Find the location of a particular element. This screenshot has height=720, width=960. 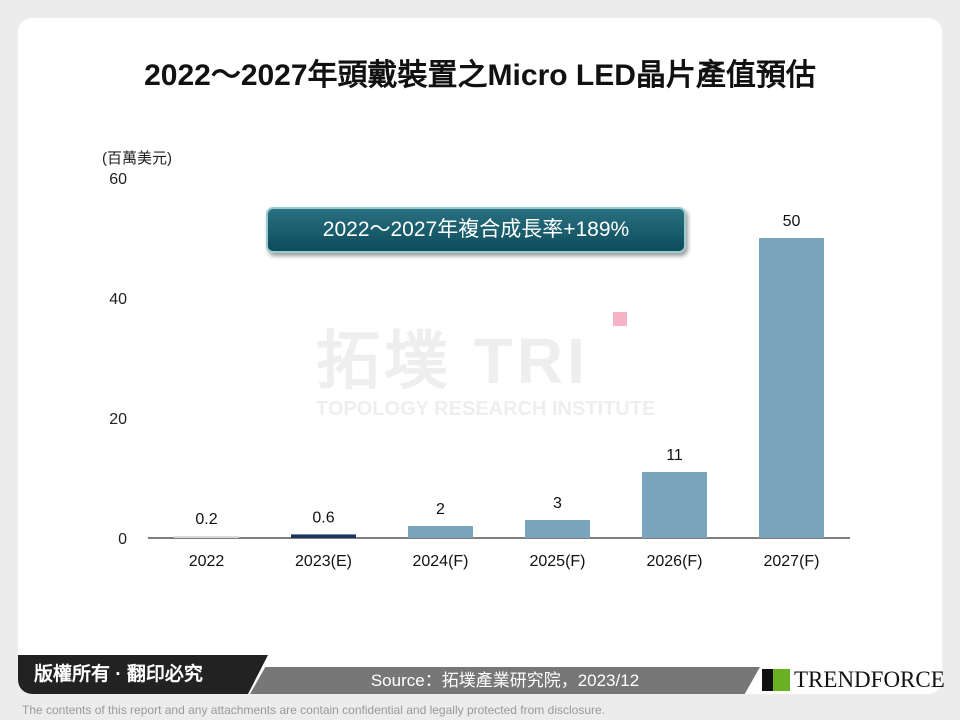

x-tick-label: 2024(F) is located at coordinates (440, 561).